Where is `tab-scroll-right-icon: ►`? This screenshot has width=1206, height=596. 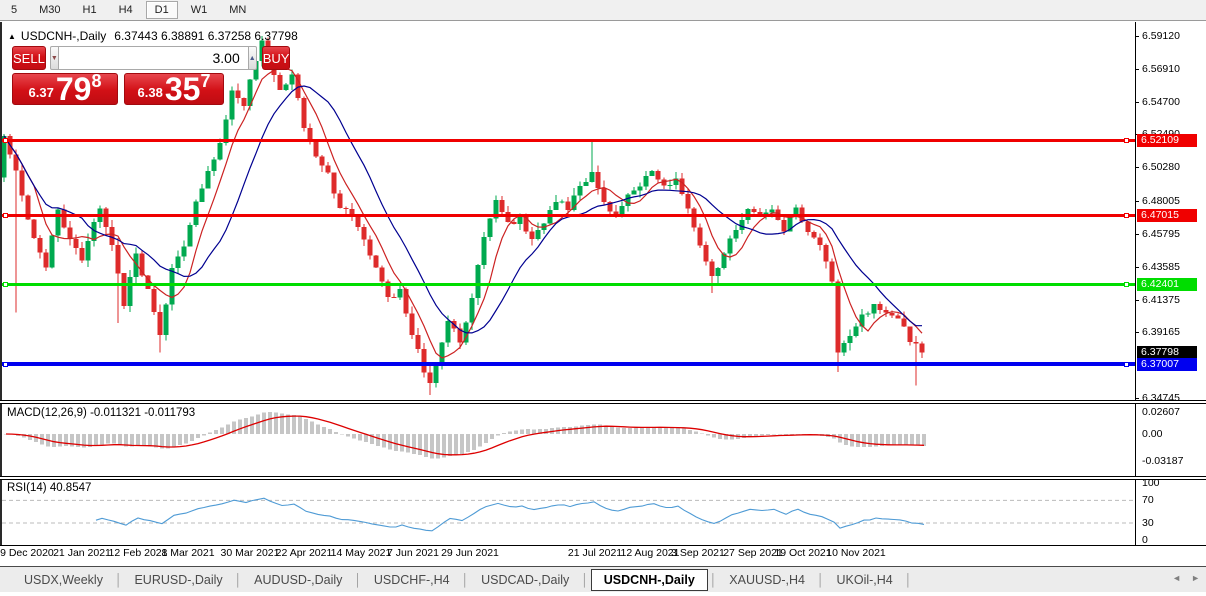
tab-scroll-right-icon: ► is located at coordinates (1195, 578).